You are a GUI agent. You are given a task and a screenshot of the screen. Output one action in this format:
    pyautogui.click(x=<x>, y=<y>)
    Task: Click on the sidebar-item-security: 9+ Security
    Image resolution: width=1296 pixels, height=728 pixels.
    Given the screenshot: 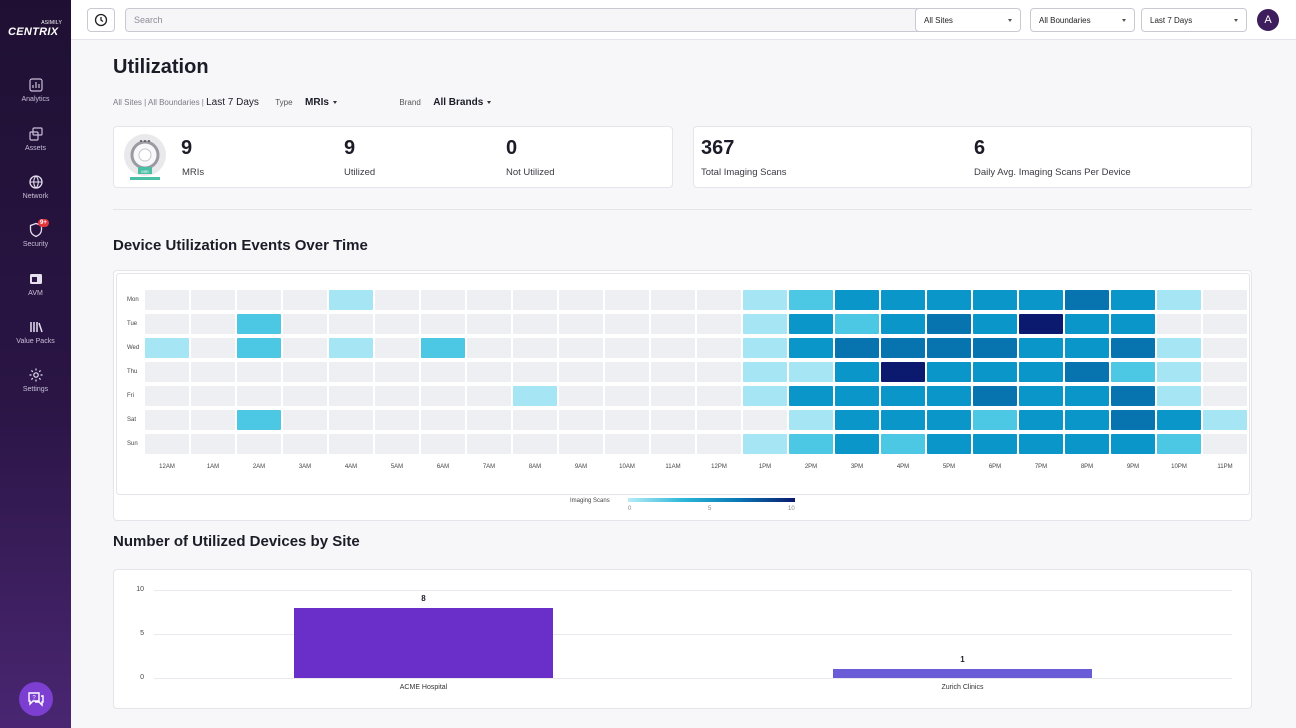 What is the action you would take?
    pyautogui.click(x=35, y=240)
    